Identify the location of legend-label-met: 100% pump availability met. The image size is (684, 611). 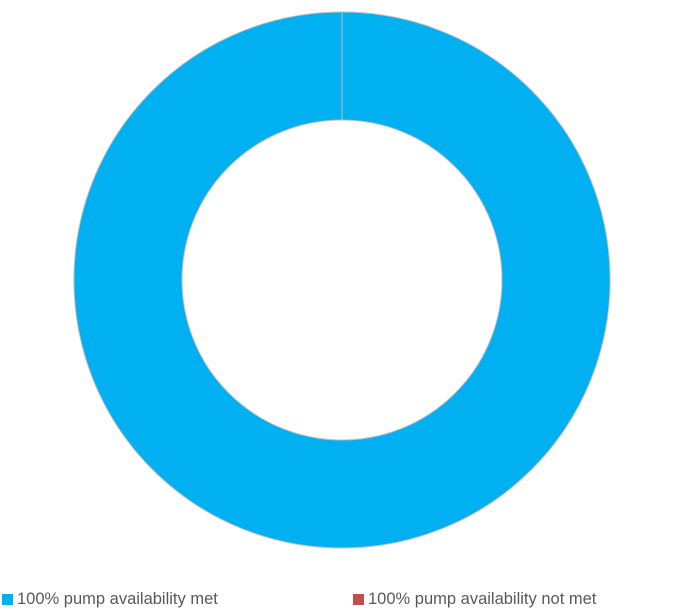
(117, 599).